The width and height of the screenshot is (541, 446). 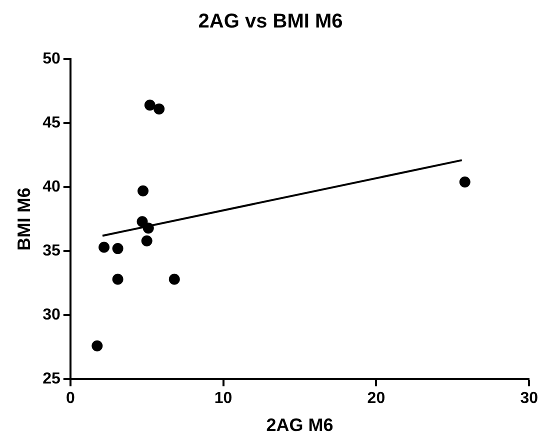 What do you see at coordinates (51, 379) in the screenshot?
I see `y-tick-label: 25` at bounding box center [51, 379].